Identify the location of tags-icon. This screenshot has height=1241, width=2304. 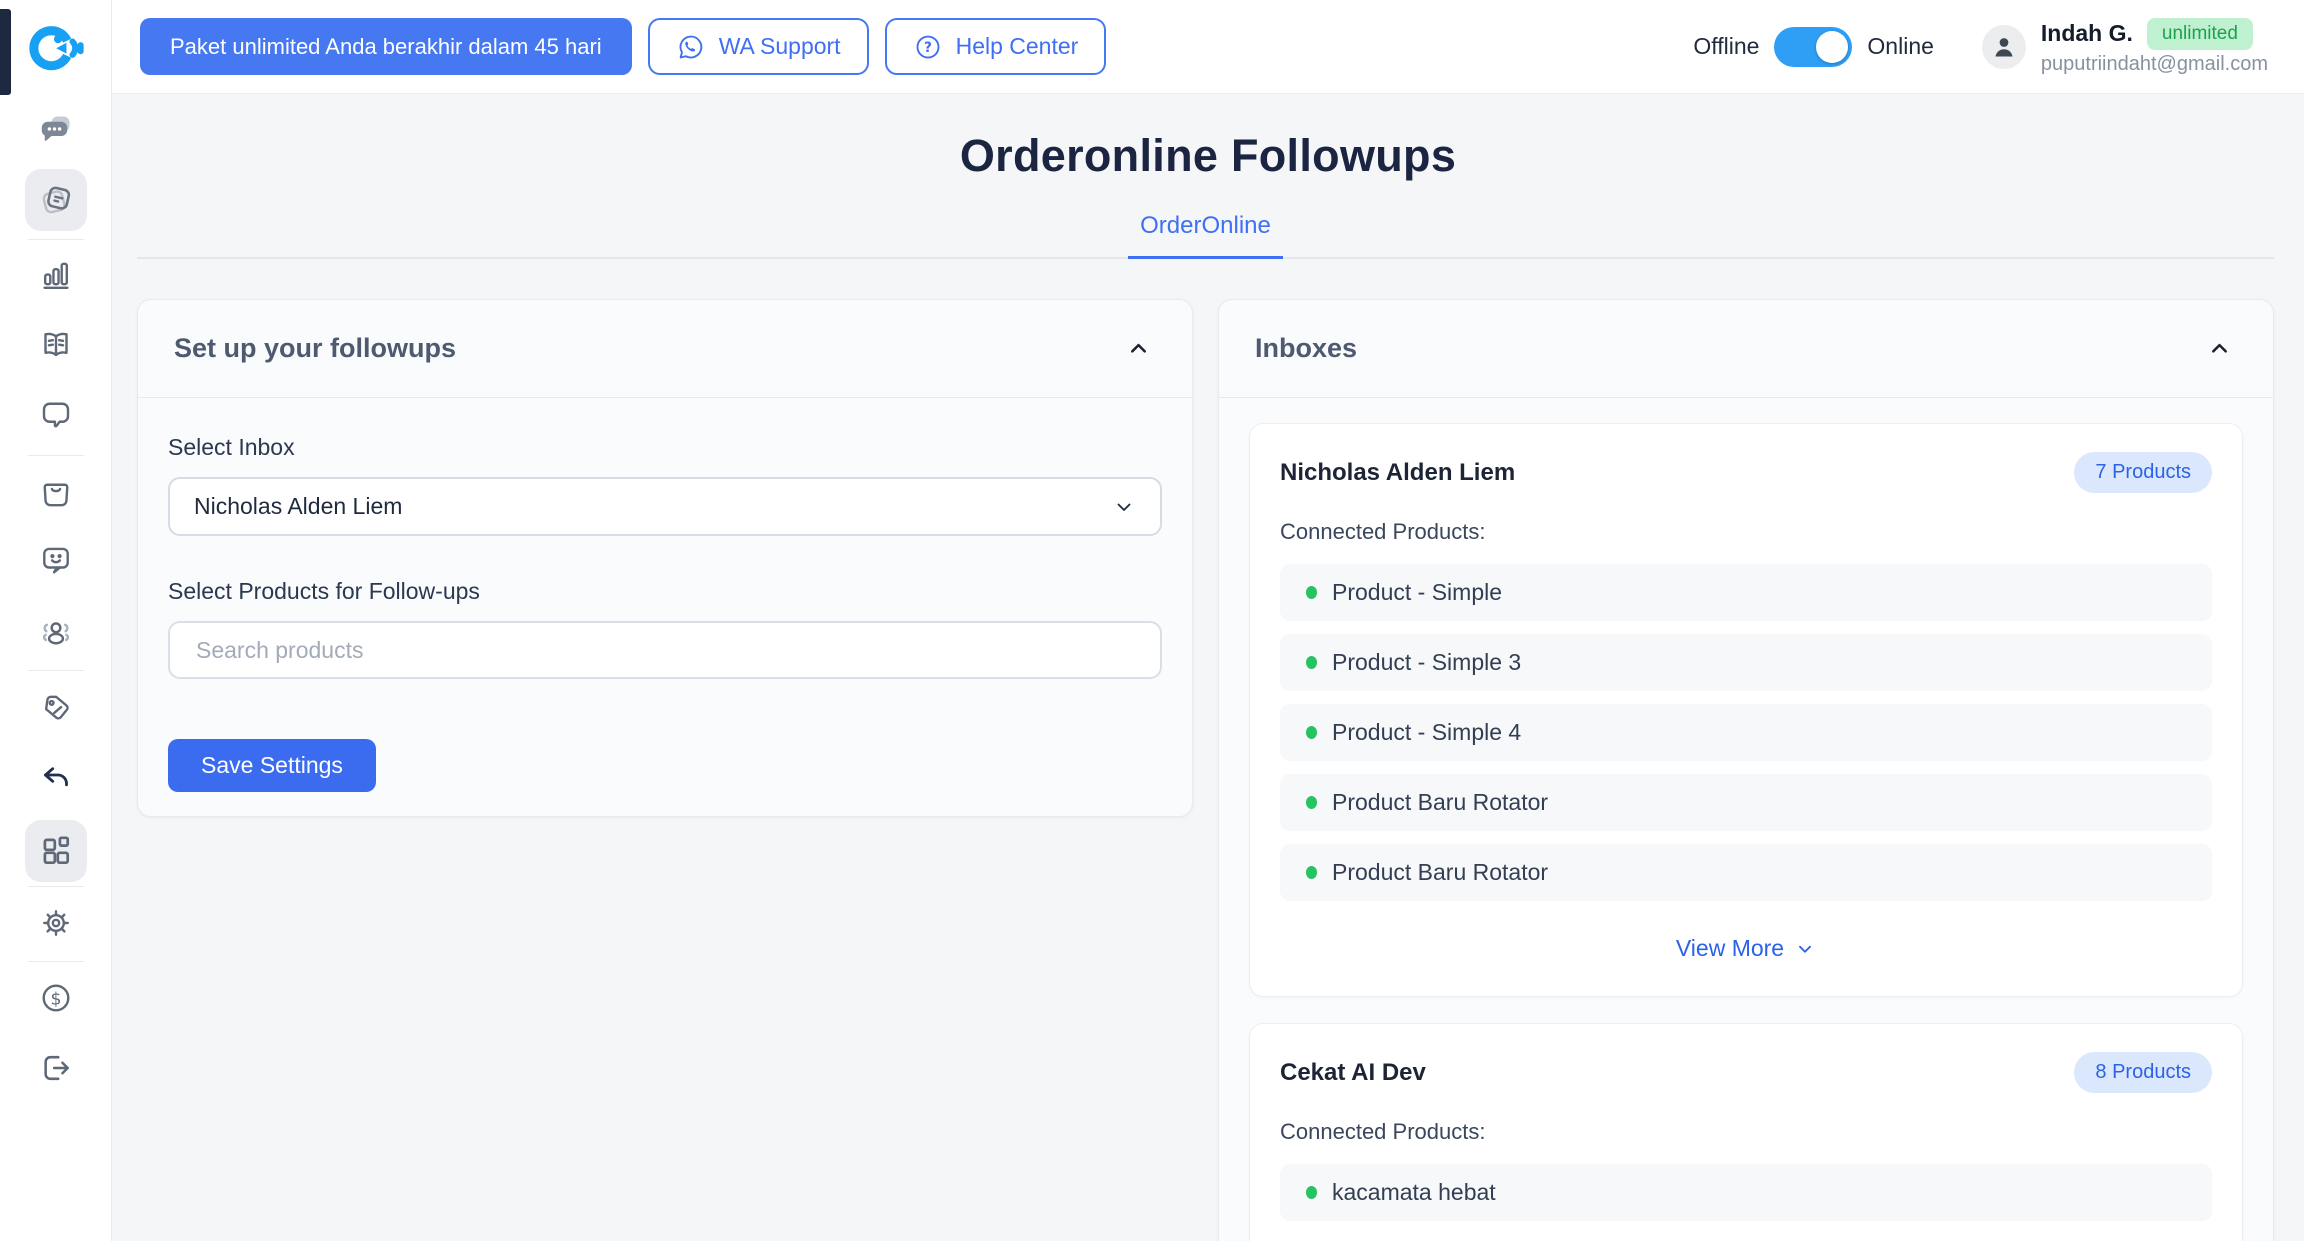
(56, 707).